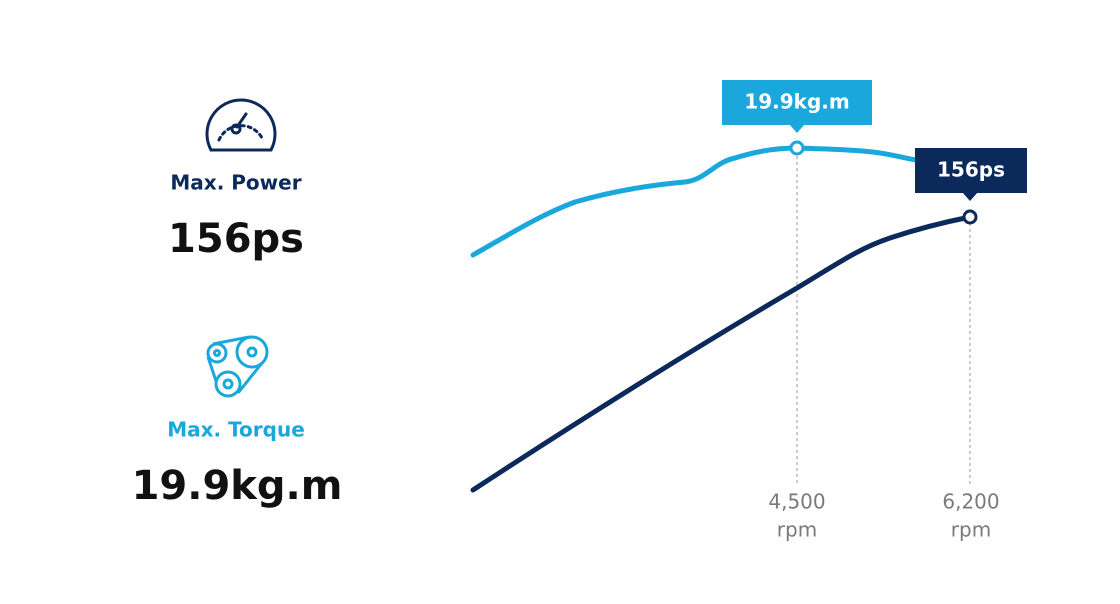 This screenshot has height=604, width=1120. I want to click on callout-text: 156ps, so click(971, 170).